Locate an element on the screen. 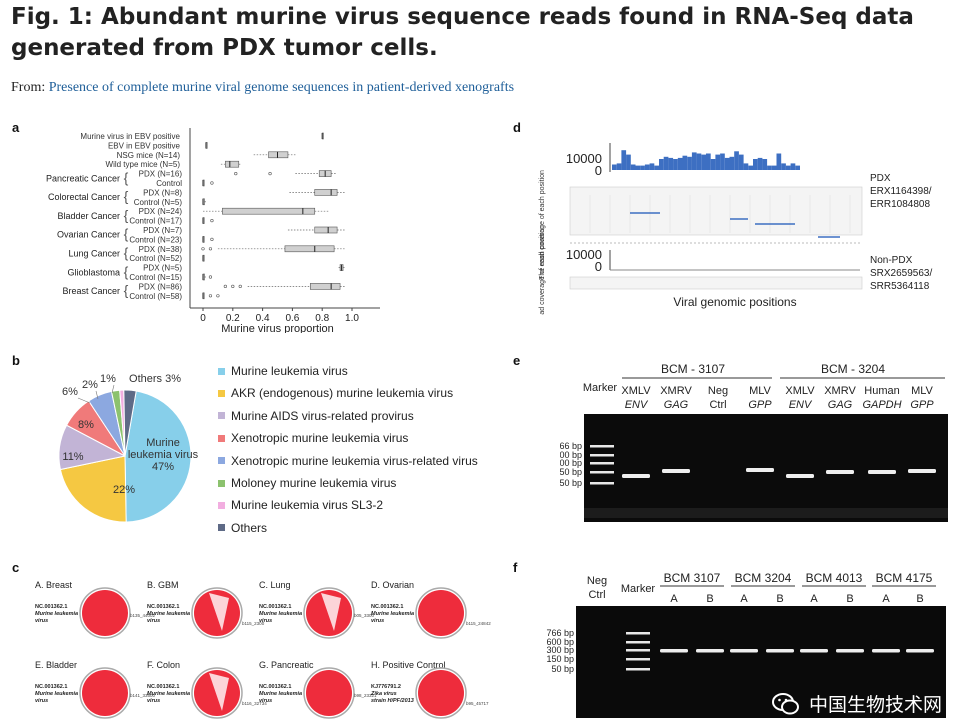  map-title: B. GBM is located at coordinates (163, 585).